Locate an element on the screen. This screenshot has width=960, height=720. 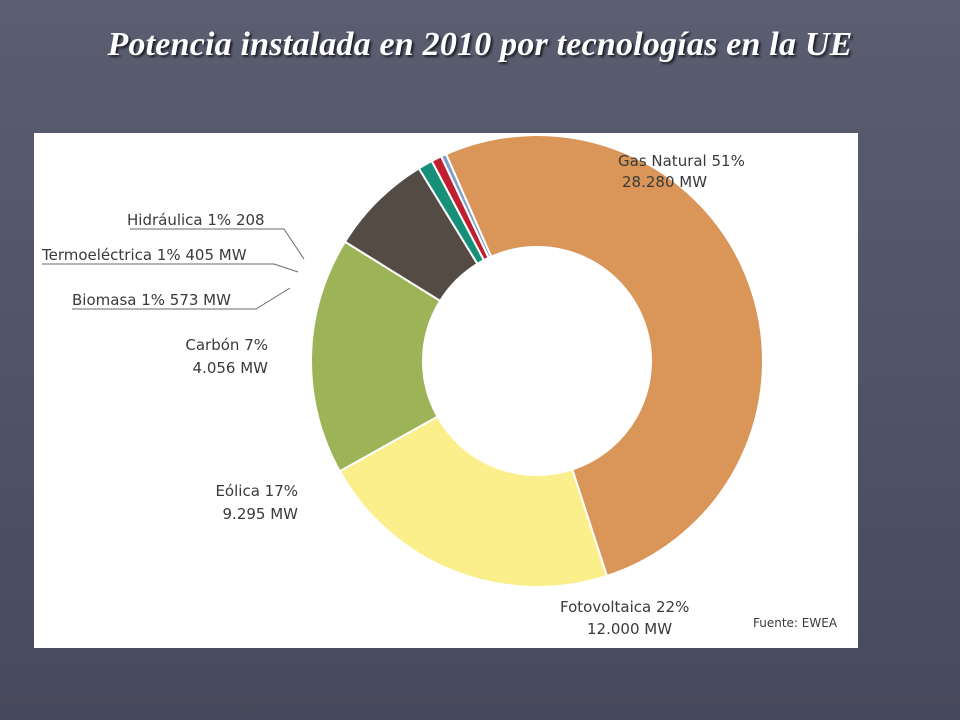
label-carbon-mw: 4.056 MW is located at coordinates (231, 368).